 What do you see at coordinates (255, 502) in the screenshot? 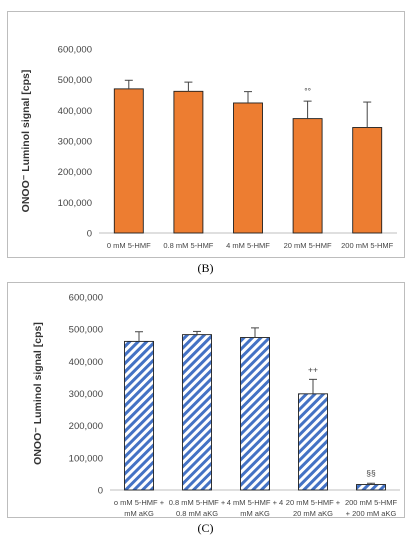
I see `x-tick-label: 4 mM 5-HMF + 4` at bounding box center [255, 502].